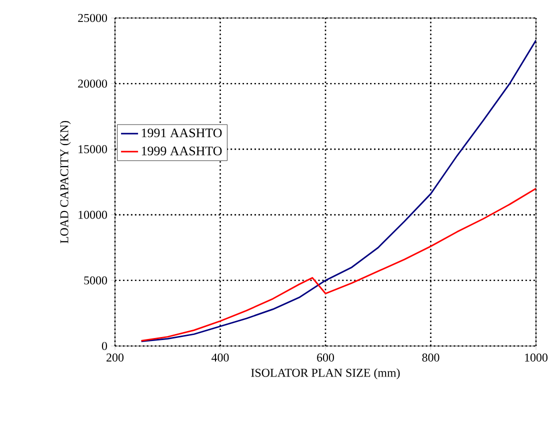  I want to click on legend-label: 1991 AASHTO, so click(182, 133).